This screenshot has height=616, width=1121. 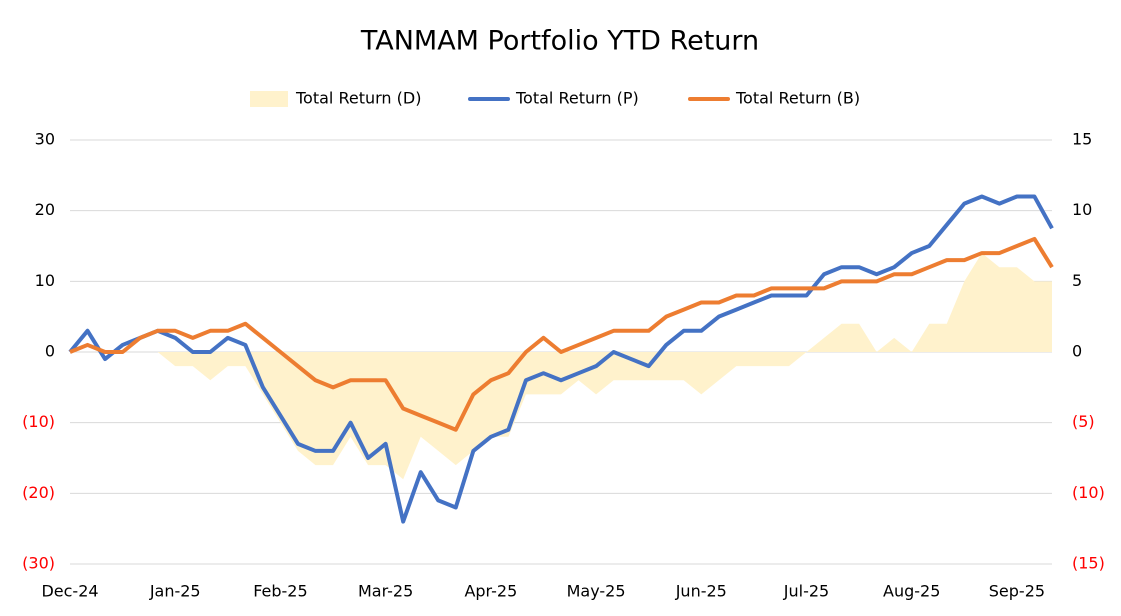 I want to click on x-tick-label: Jan-25, so click(x=175, y=591).